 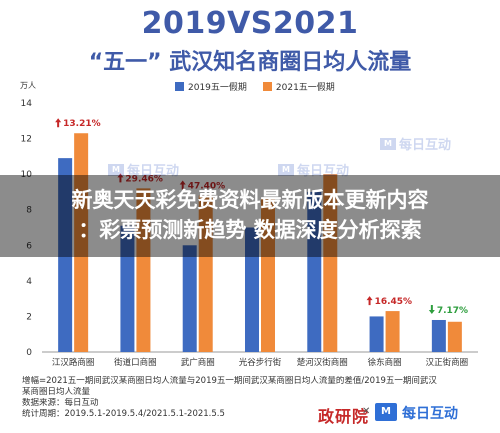 I want to click on watermark-text-2: 每日互动, so click(x=323, y=171).